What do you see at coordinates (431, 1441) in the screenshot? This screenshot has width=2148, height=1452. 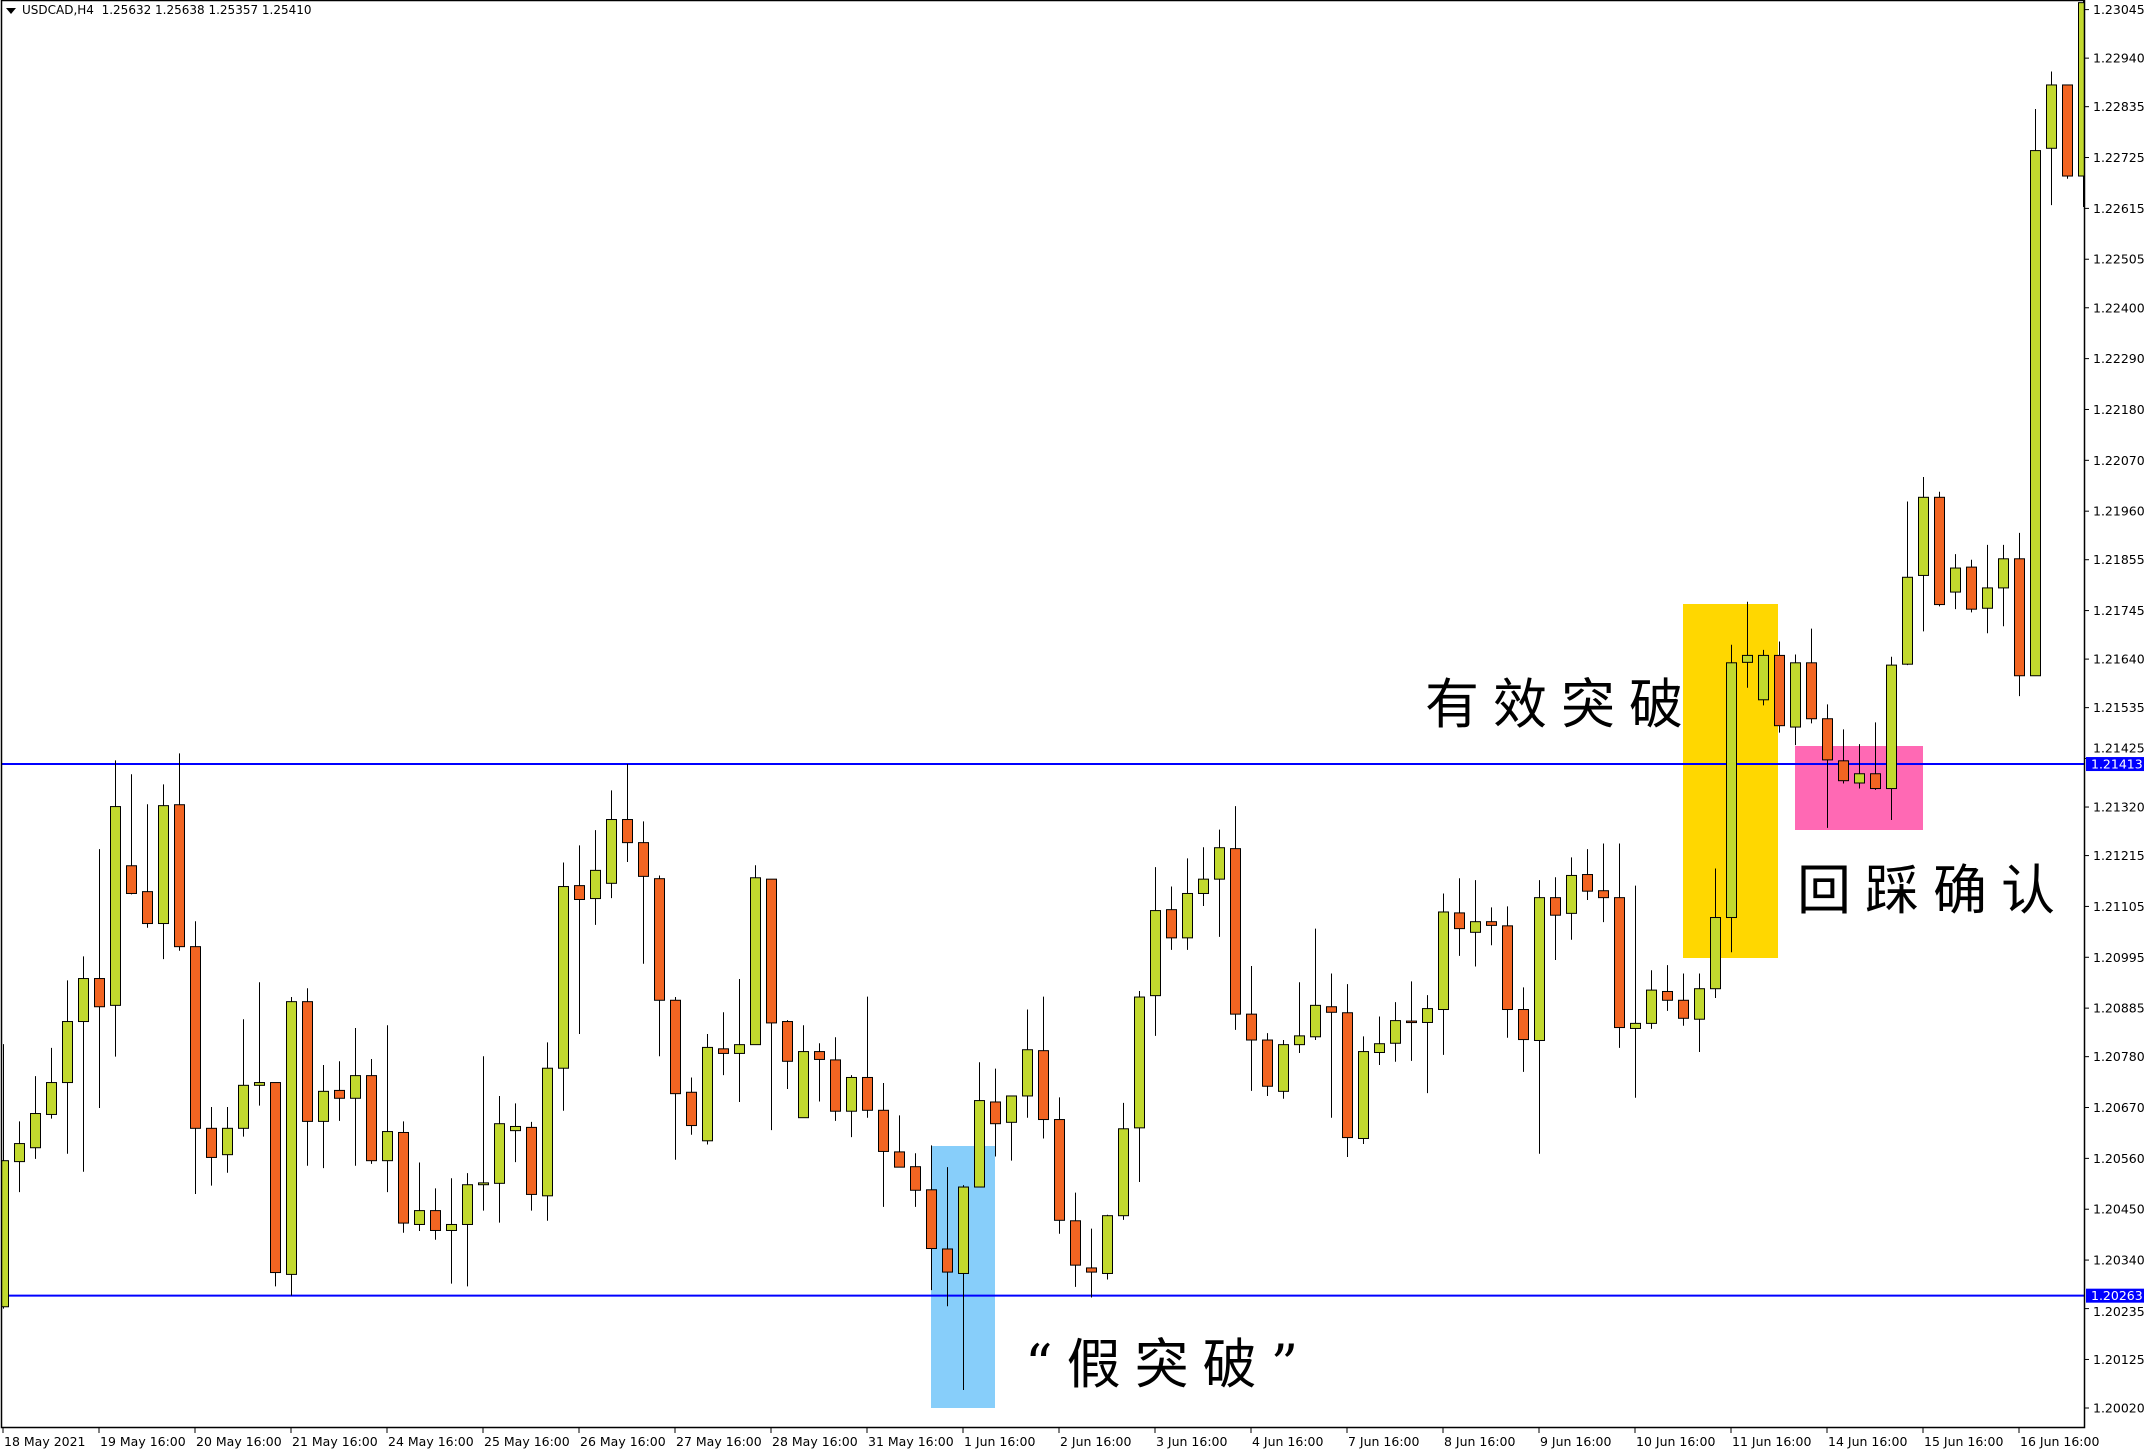 I see `time-tick-label: 24 May 16:00` at bounding box center [431, 1441].